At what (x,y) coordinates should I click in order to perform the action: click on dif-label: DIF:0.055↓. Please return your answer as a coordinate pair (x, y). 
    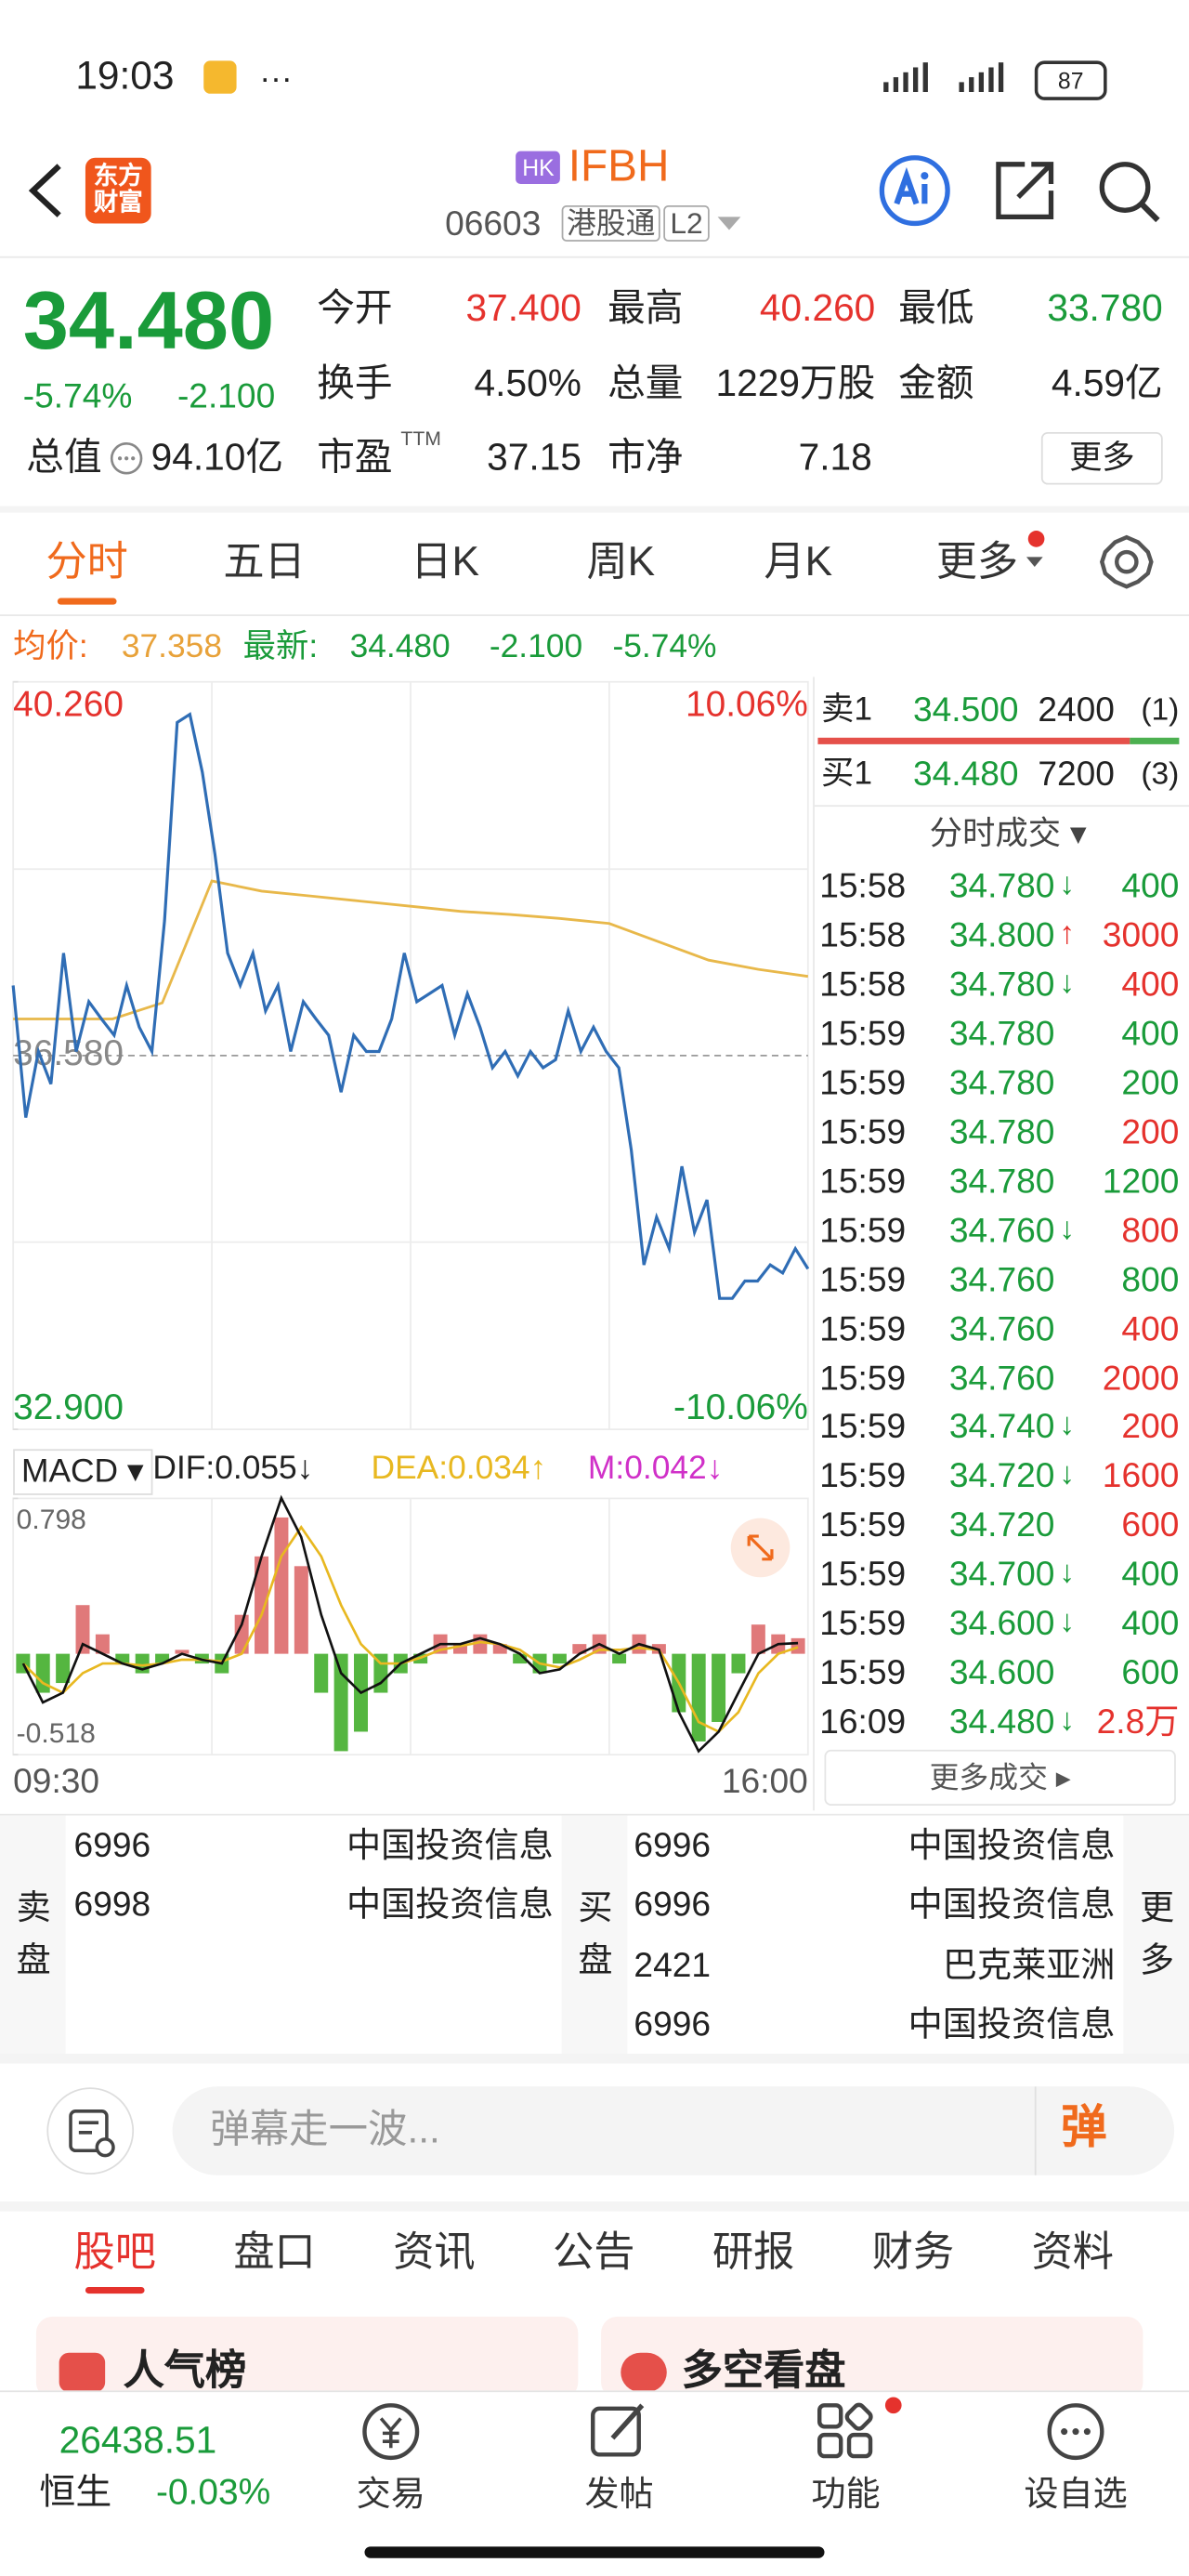
    Looking at the image, I should click on (233, 1469).